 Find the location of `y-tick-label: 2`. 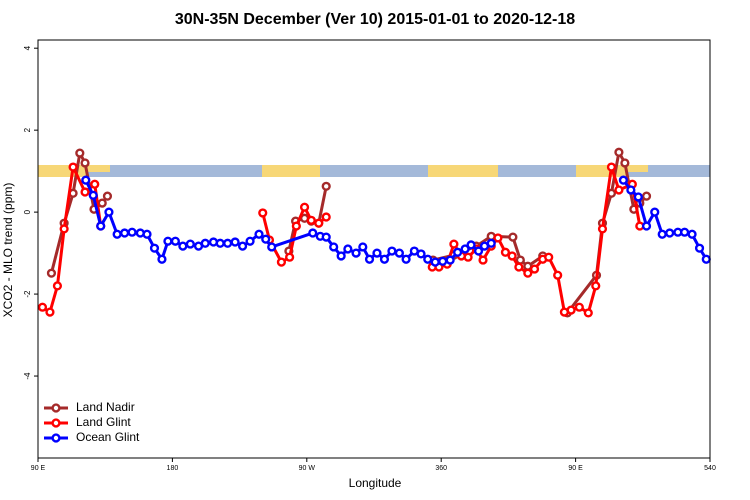

y-tick-label: 2 is located at coordinates (27, 129).